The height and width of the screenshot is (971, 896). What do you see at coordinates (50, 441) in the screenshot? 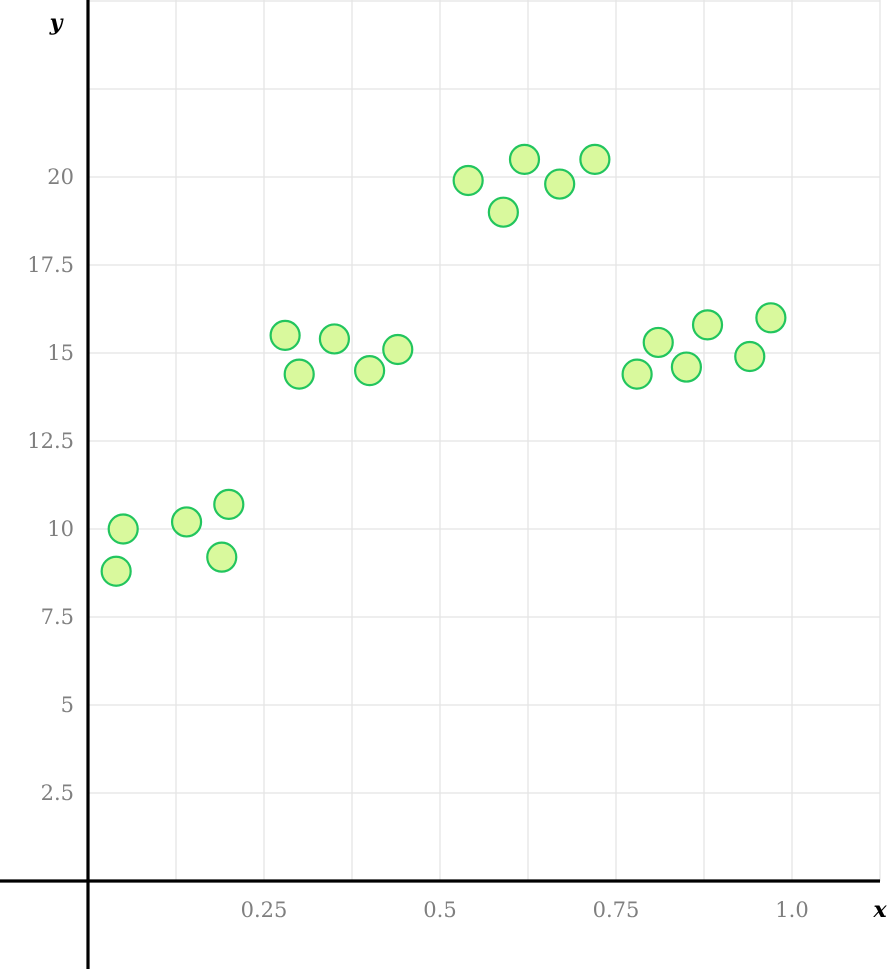
I see `y-tick-label: 12.5` at bounding box center [50, 441].